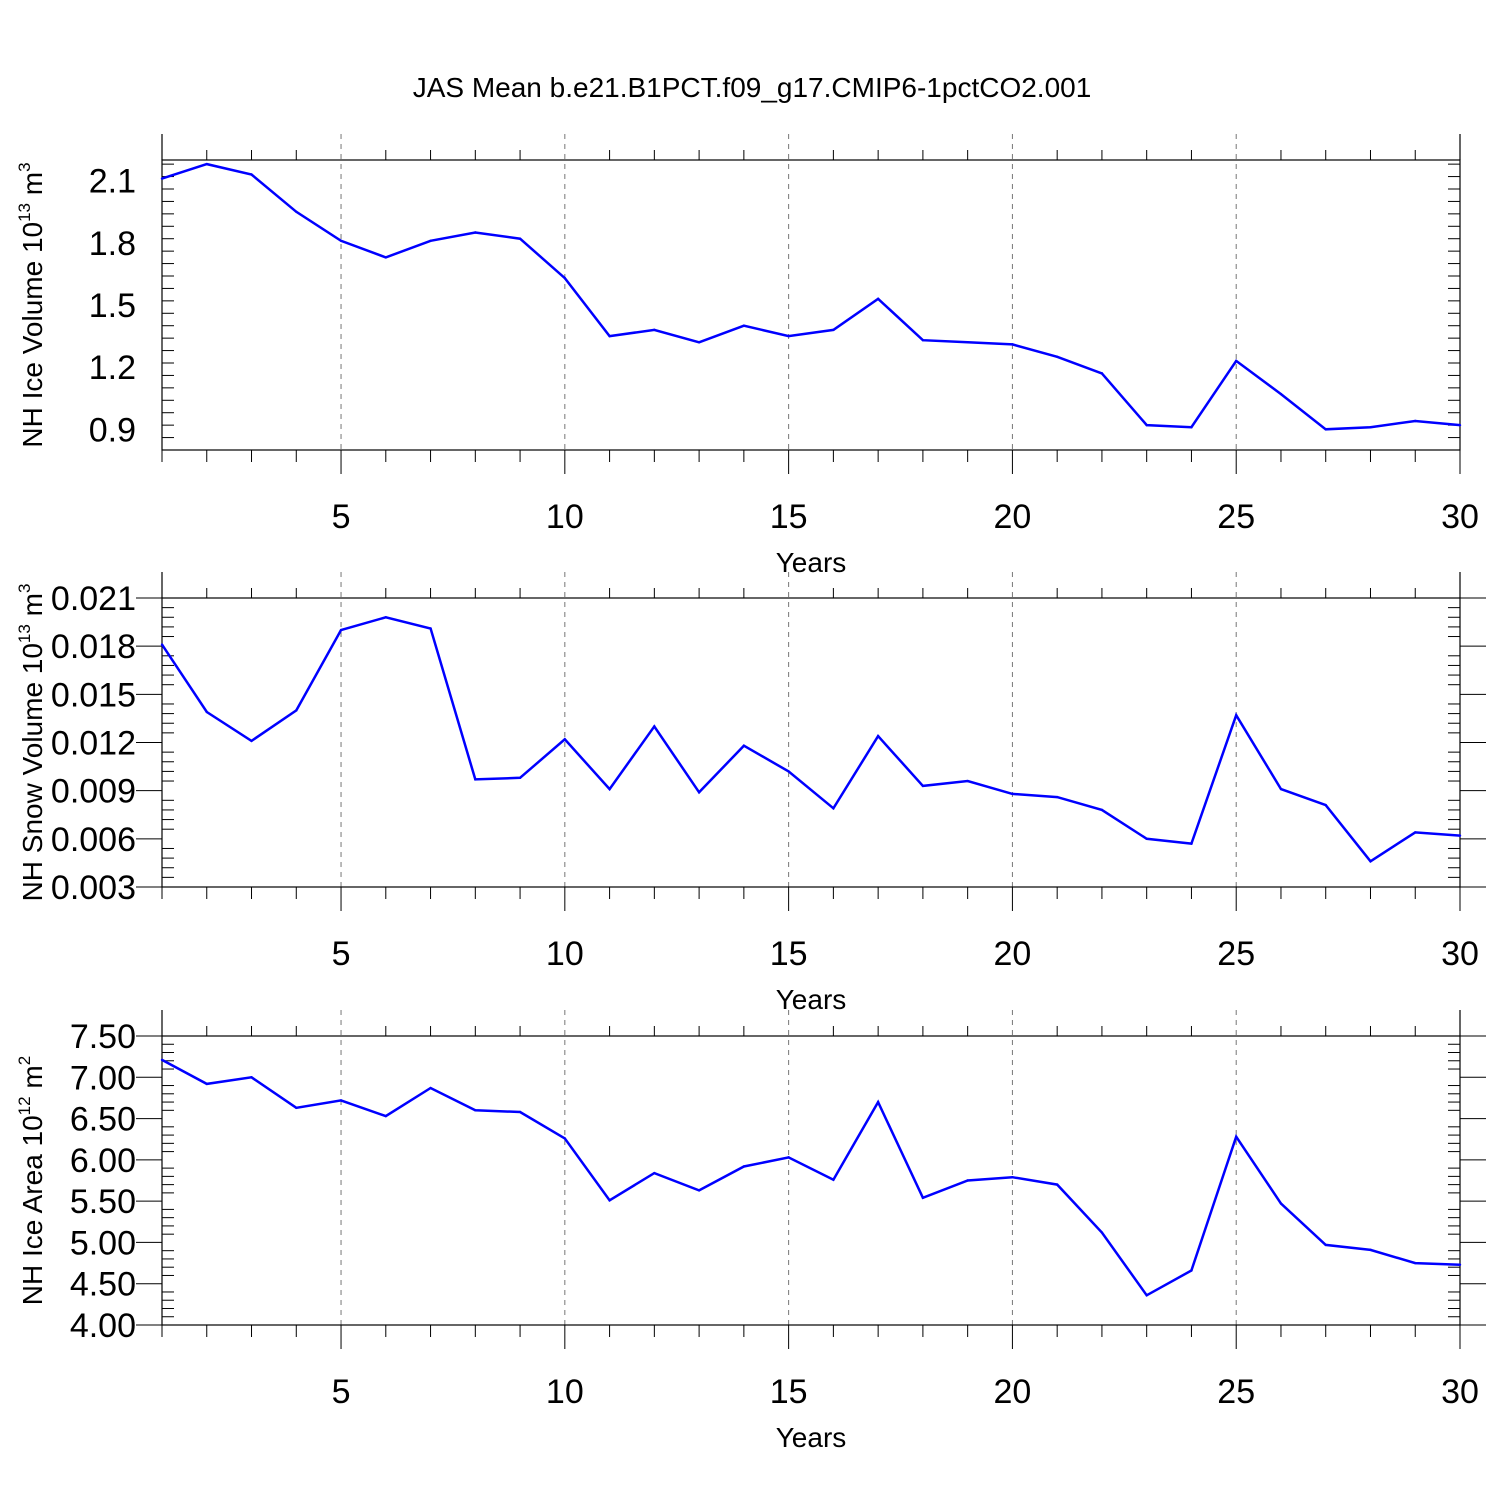 This screenshot has width=1500, height=1500. Describe the element at coordinates (93, 840) in the screenshot. I see `y-tick-label: 0.006` at that location.